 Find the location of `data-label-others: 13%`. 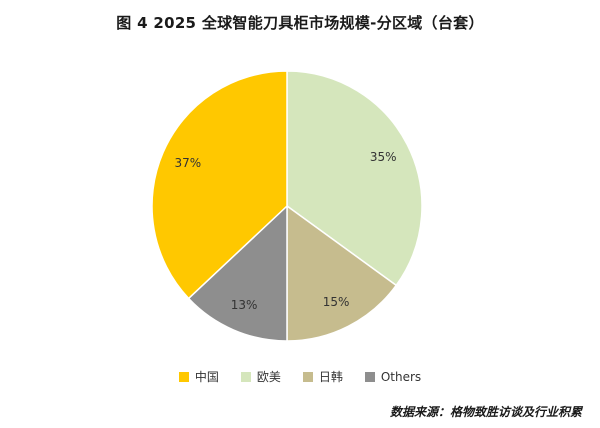

data-label-others: 13% is located at coordinates (244, 305).